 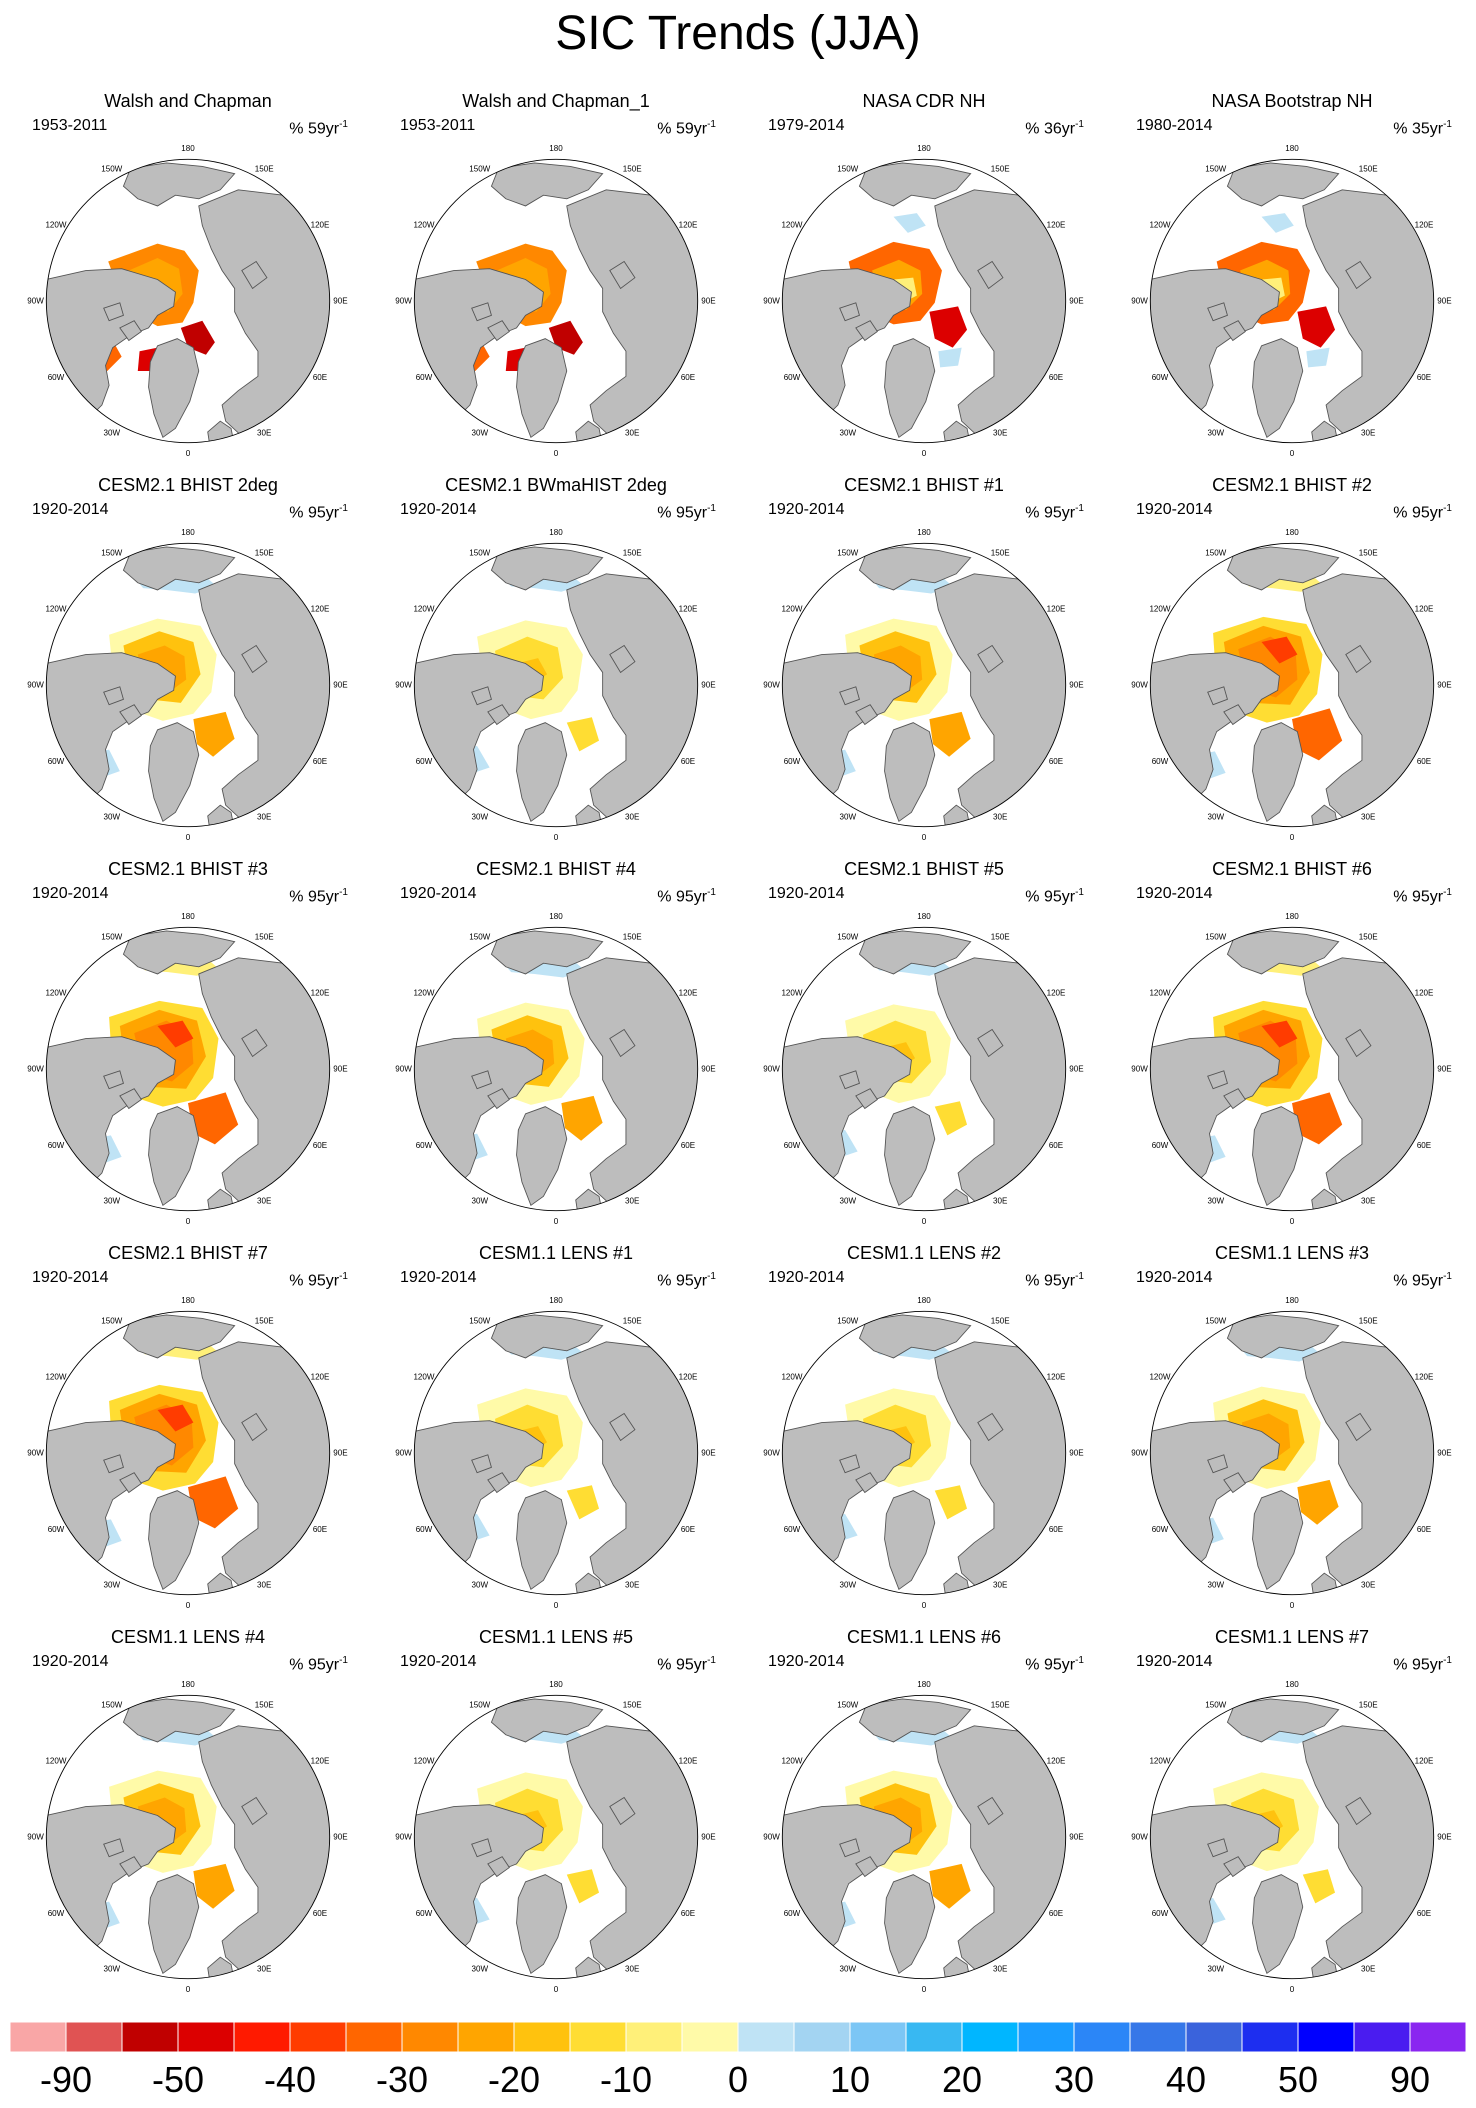 I want to click on panel-title: CESM2.1 BHIST #5, so click(x=924, y=869).